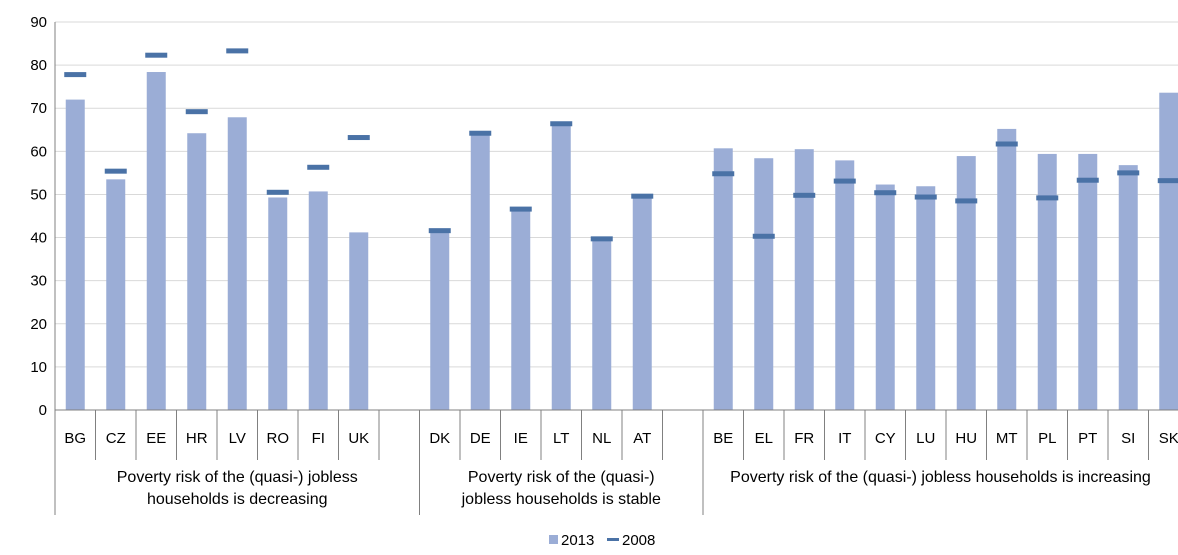 The width and height of the screenshot is (1178, 555). Describe the element at coordinates (116, 438) in the screenshot. I see `category-label: CZ` at that location.